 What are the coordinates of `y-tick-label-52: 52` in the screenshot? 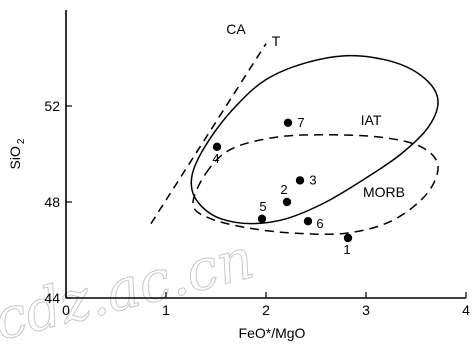 It's located at (52, 106).